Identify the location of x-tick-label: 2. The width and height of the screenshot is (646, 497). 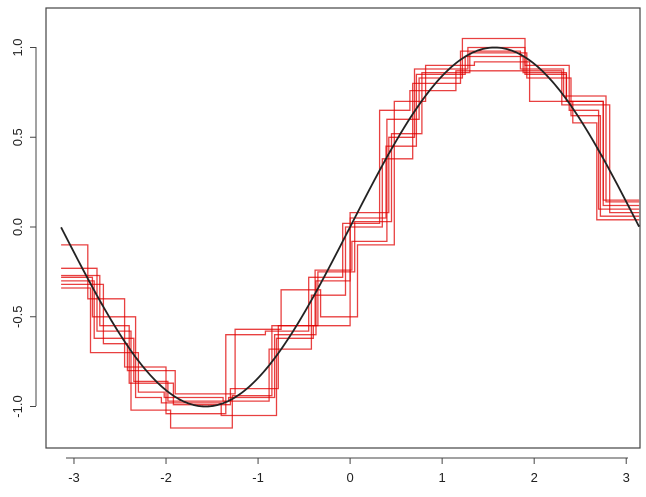
(534, 477).